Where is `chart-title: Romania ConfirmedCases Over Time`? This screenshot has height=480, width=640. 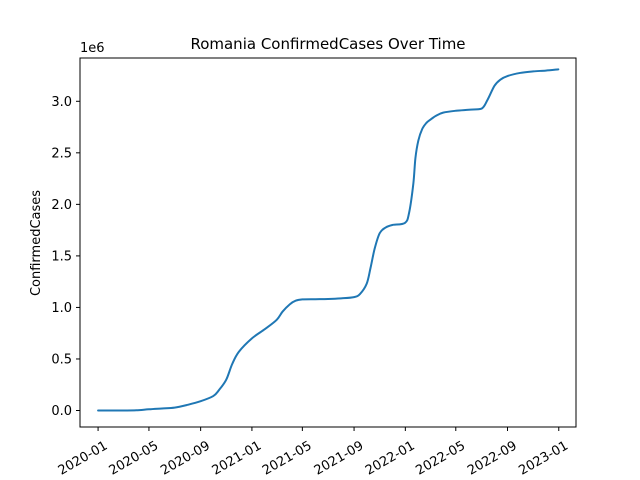 chart-title: Romania ConfirmedCases Over Time is located at coordinates (327, 44).